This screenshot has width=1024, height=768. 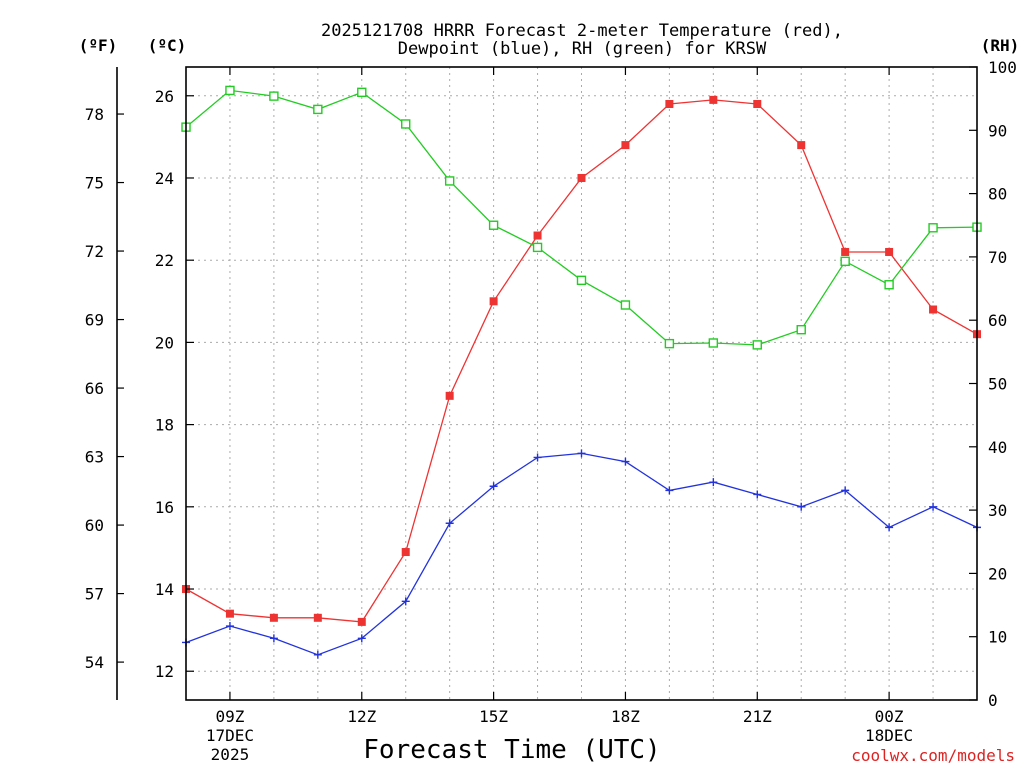 I want to click on celsius-tick-label: 18, so click(x=164, y=425).